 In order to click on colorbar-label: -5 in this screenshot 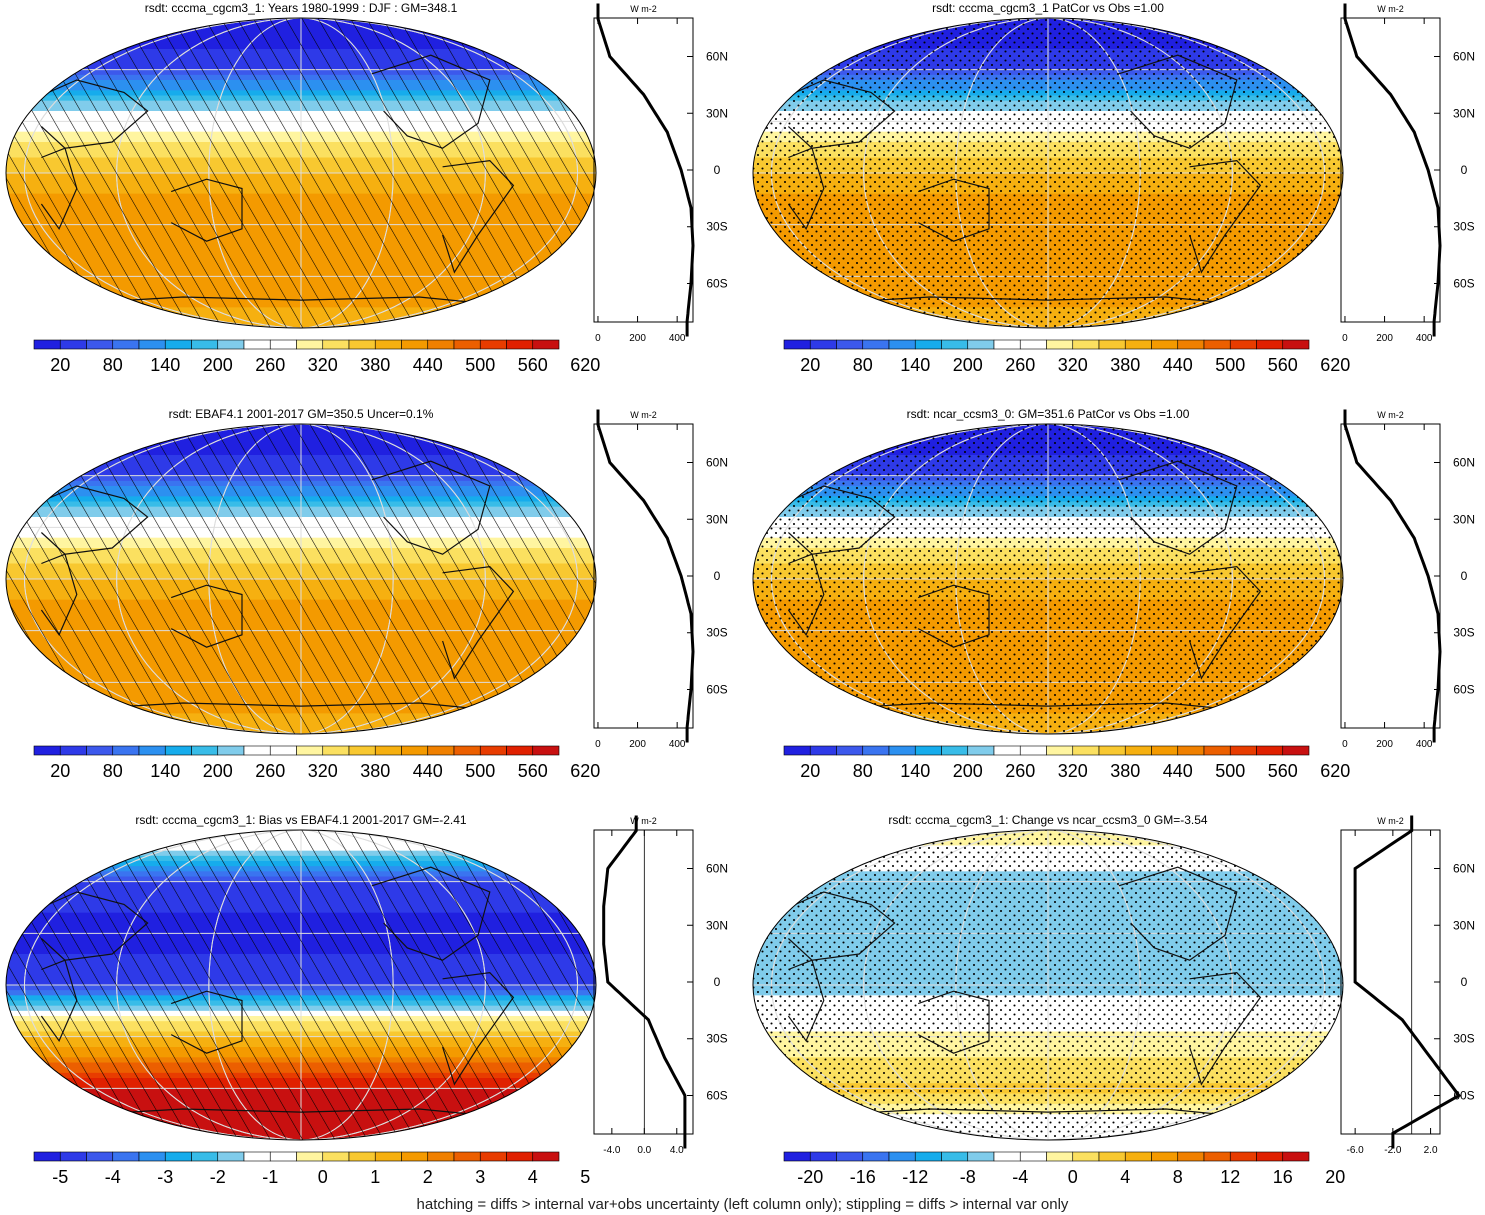, I will do `click(60, 1177)`.